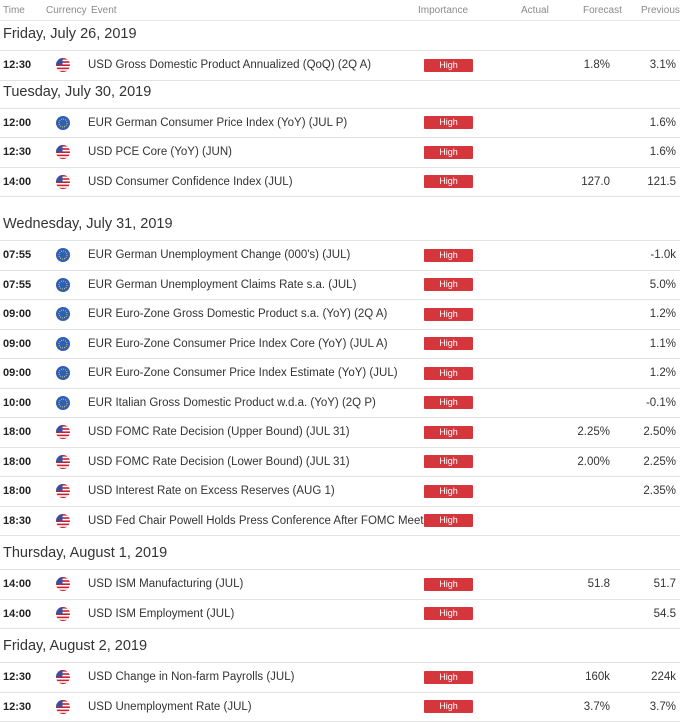 Image resolution: width=680 pixels, height=722 pixels. I want to click on event-row: 14:00 USD ISM Employment (JUL) High 54.5, so click(340, 615).